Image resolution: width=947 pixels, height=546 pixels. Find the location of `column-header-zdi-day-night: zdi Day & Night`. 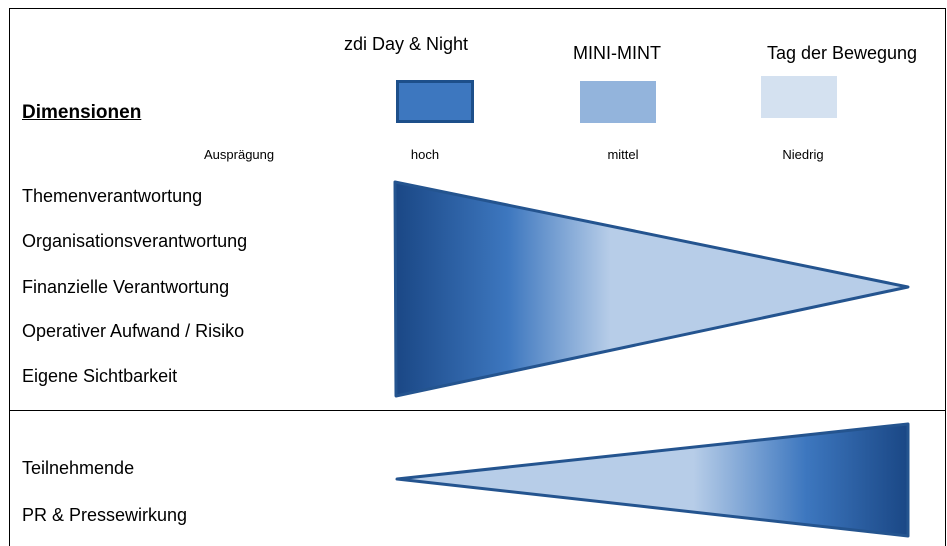

column-header-zdi-day-night: zdi Day & Night is located at coordinates (406, 44).